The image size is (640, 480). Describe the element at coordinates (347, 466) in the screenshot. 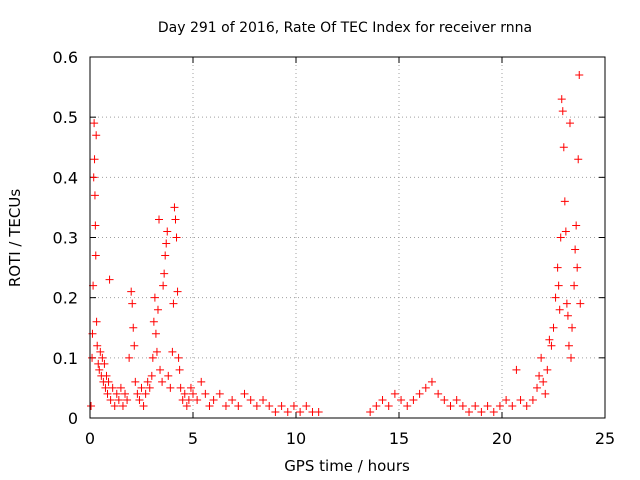

I see `x-axis-label: GPS time / hours` at that location.